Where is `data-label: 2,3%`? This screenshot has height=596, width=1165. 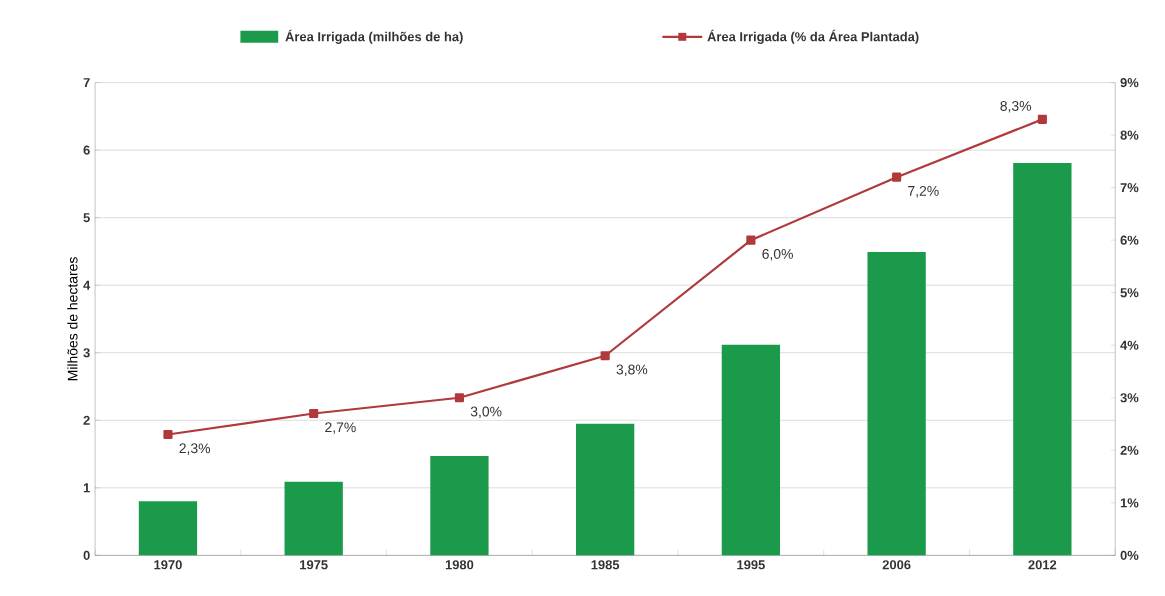 data-label: 2,3% is located at coordinates (195, 449).